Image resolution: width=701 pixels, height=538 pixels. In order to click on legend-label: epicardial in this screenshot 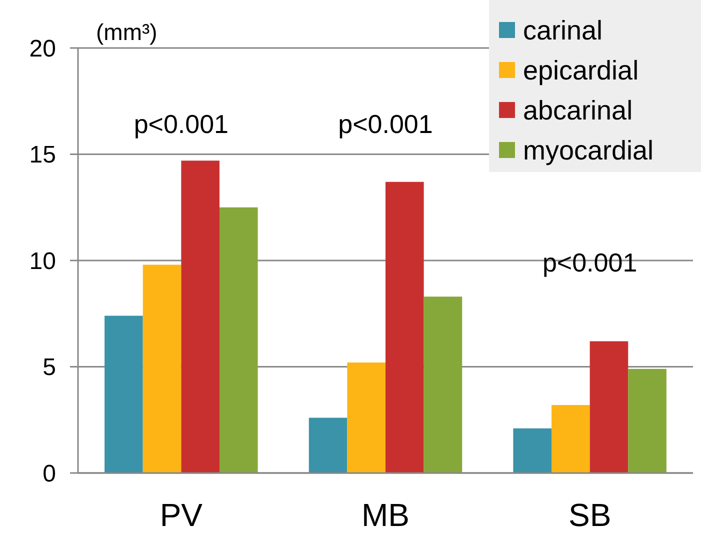, I will do `click(581, 70)`.